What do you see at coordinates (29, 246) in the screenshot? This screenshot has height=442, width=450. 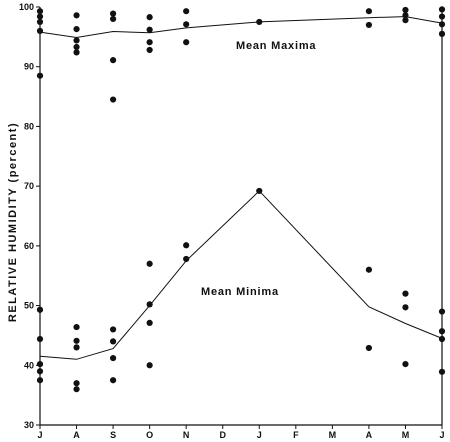 I see `y-tick-label: 60` at bounding box center [29, 246].